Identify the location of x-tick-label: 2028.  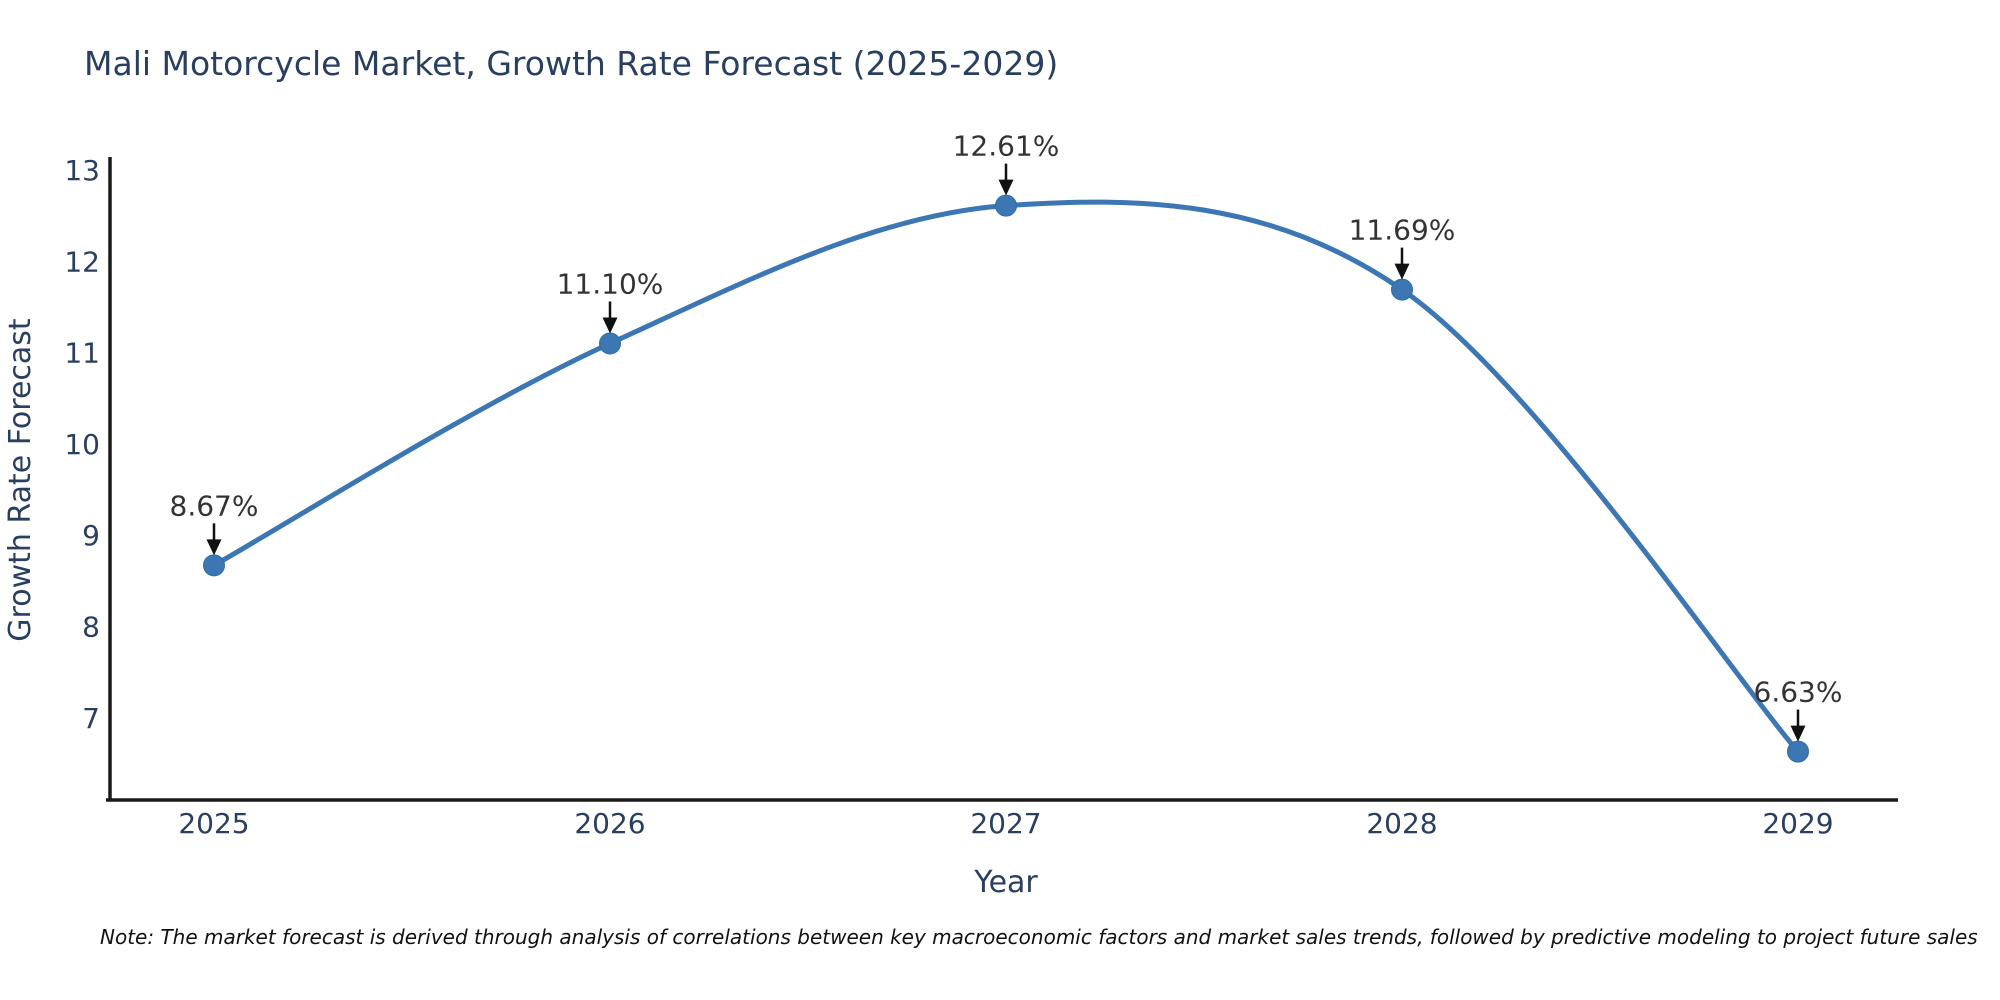
(1401, 823).